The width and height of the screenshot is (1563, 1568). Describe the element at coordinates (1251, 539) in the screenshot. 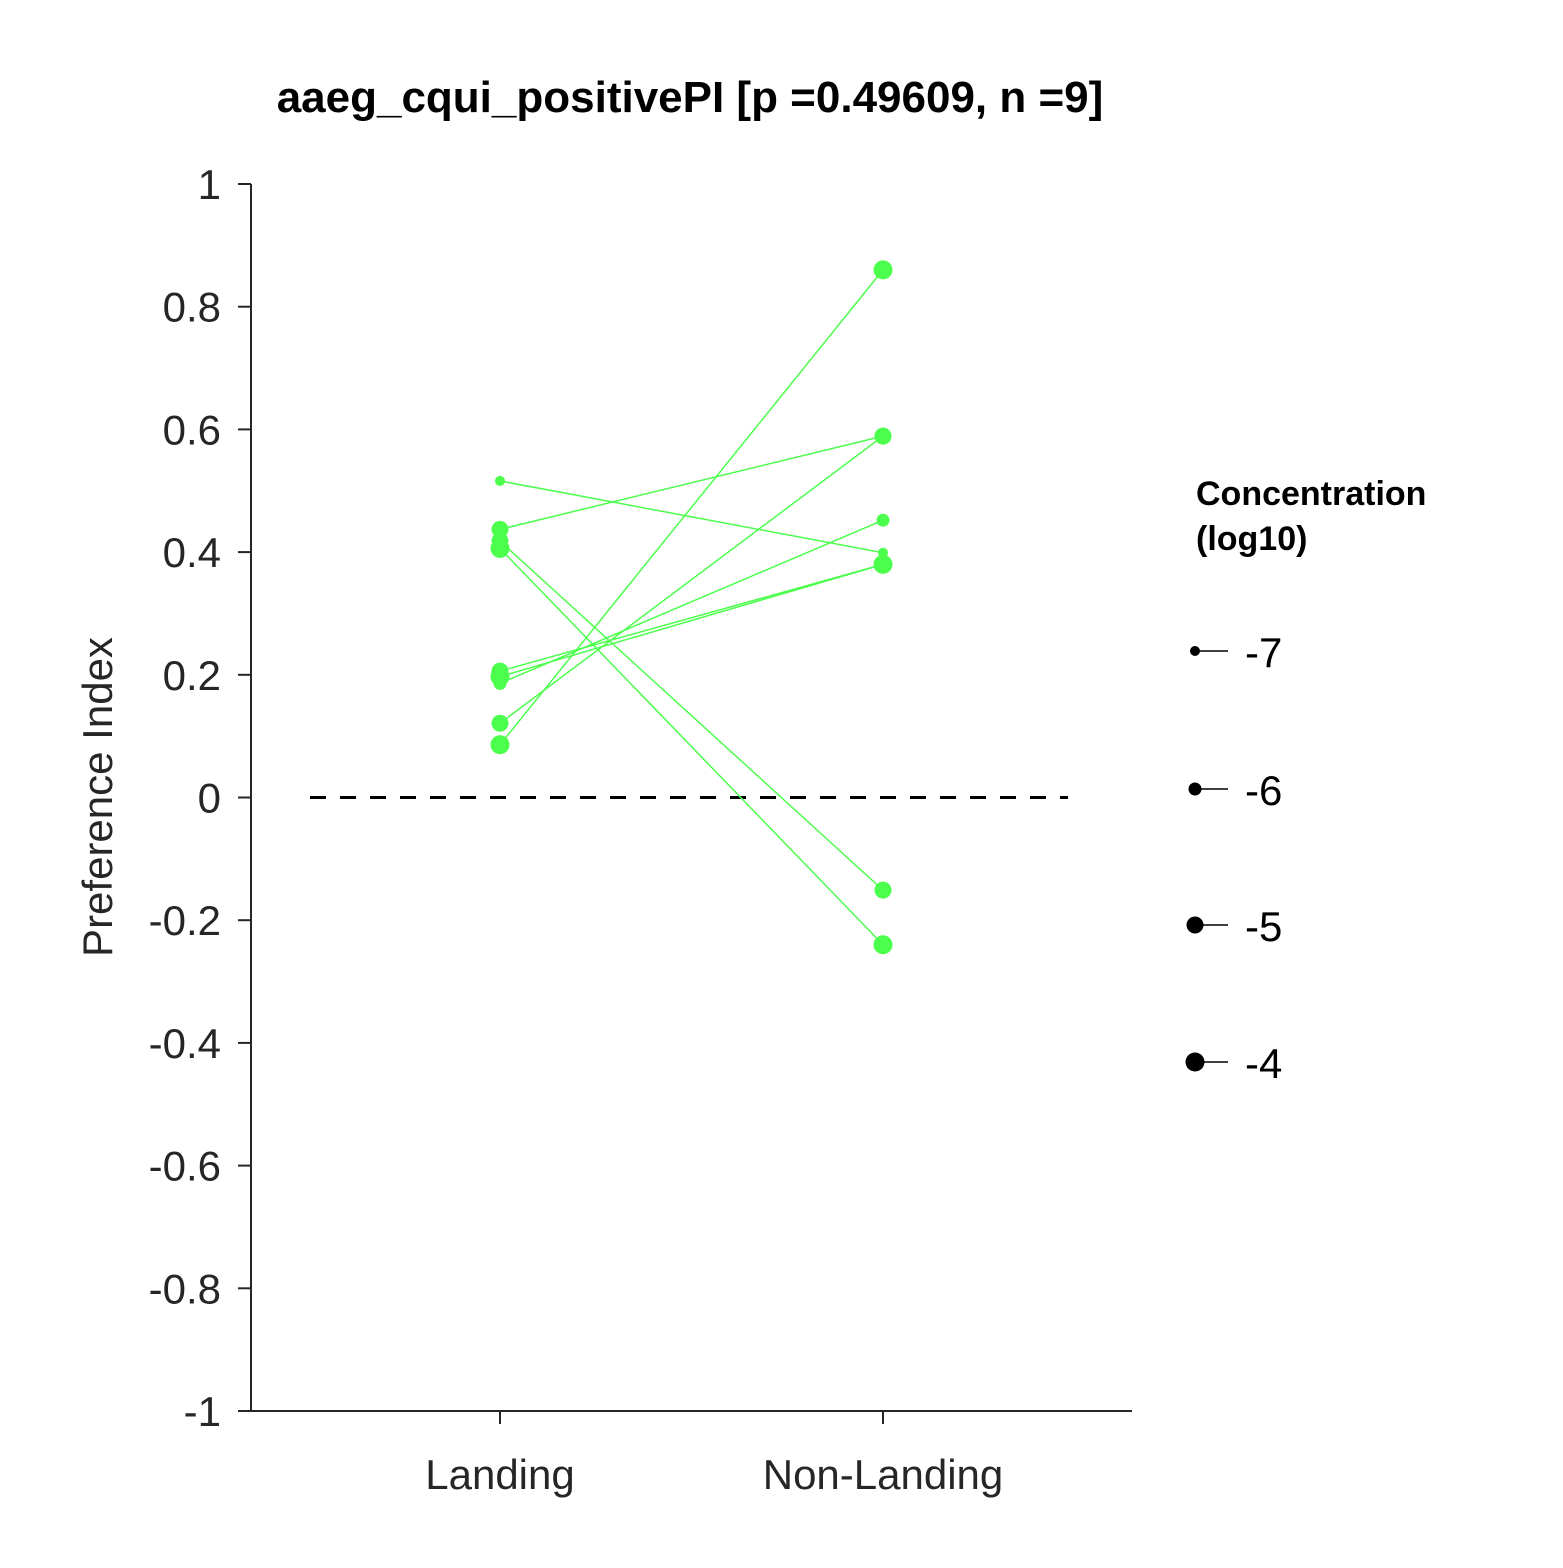

I see `legend-title-line-2: (log10)` at that location.